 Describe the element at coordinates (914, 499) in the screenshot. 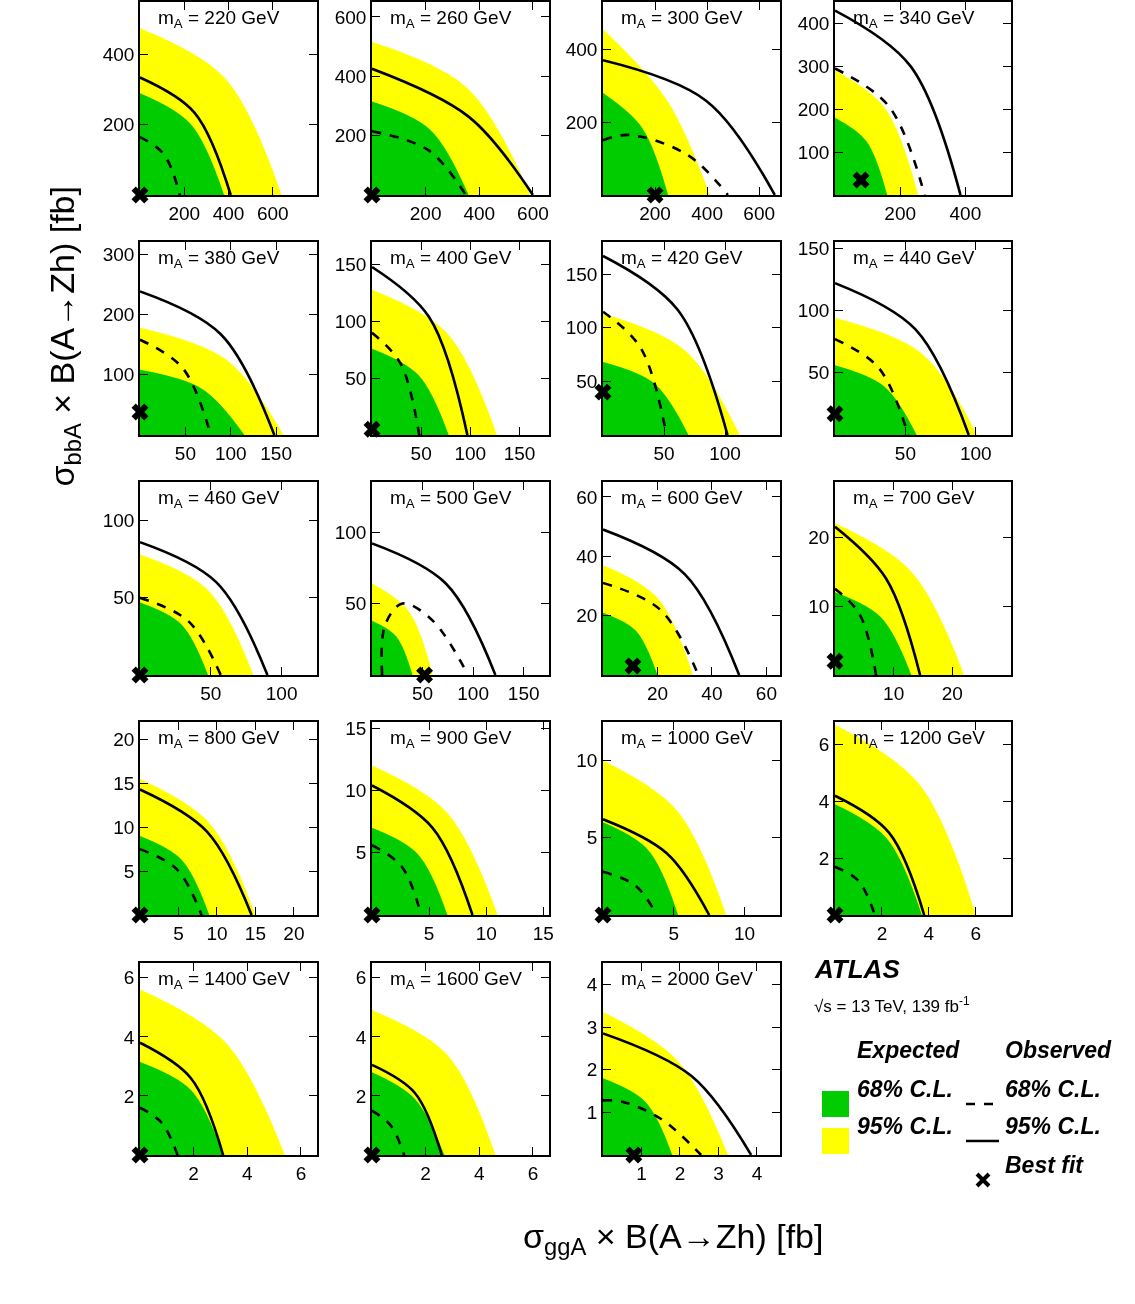

I see `chart-title: m$_{A}$ = 700 GeV` at that location.